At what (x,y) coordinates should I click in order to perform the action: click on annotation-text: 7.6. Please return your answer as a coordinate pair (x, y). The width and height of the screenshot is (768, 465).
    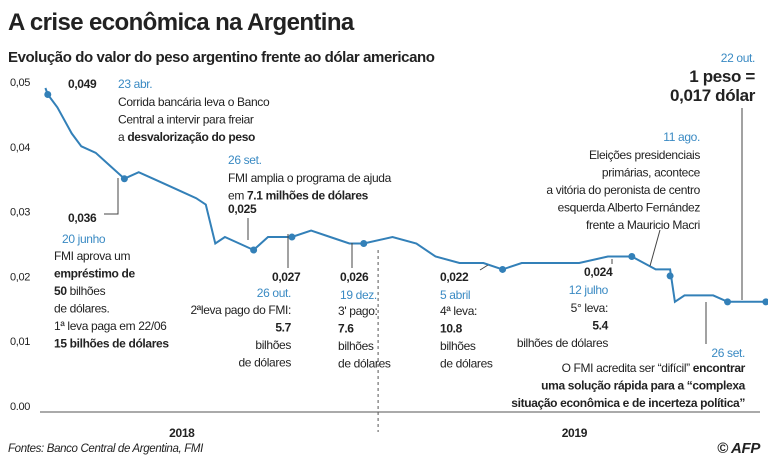
    Looking at the image, I should click on (346, 329).